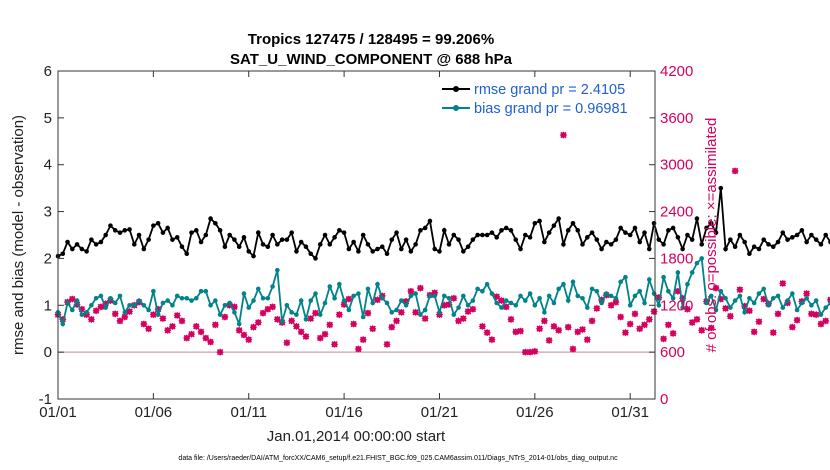 The height and width of the screenshot is (470, 830). I want to click on x-tick-label: 01/16, so click(344, 412).